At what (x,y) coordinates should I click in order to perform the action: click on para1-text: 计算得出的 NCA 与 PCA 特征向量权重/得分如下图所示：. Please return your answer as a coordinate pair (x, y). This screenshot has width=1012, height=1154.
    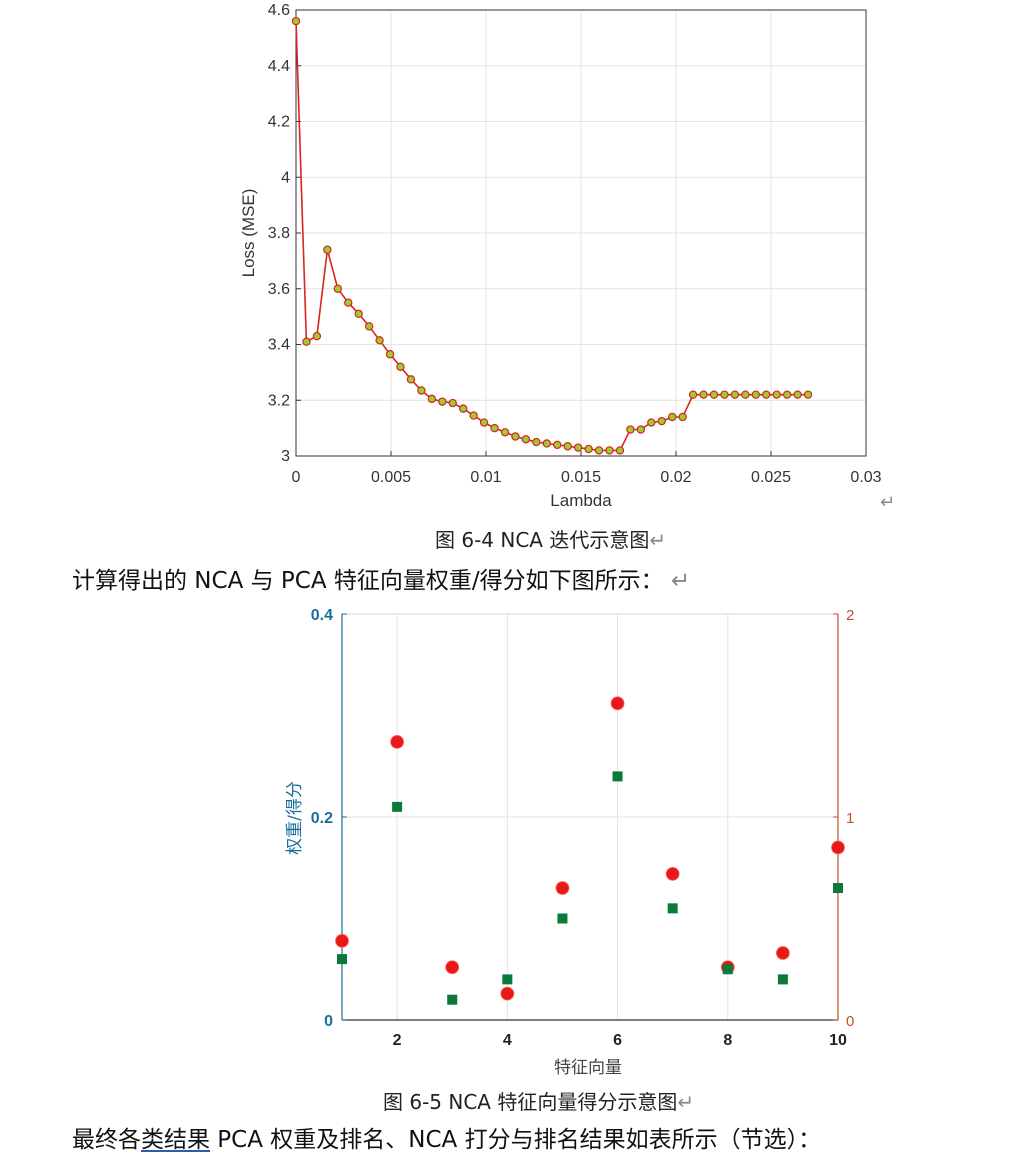
    Looking at the image, I should click on (368, 581).